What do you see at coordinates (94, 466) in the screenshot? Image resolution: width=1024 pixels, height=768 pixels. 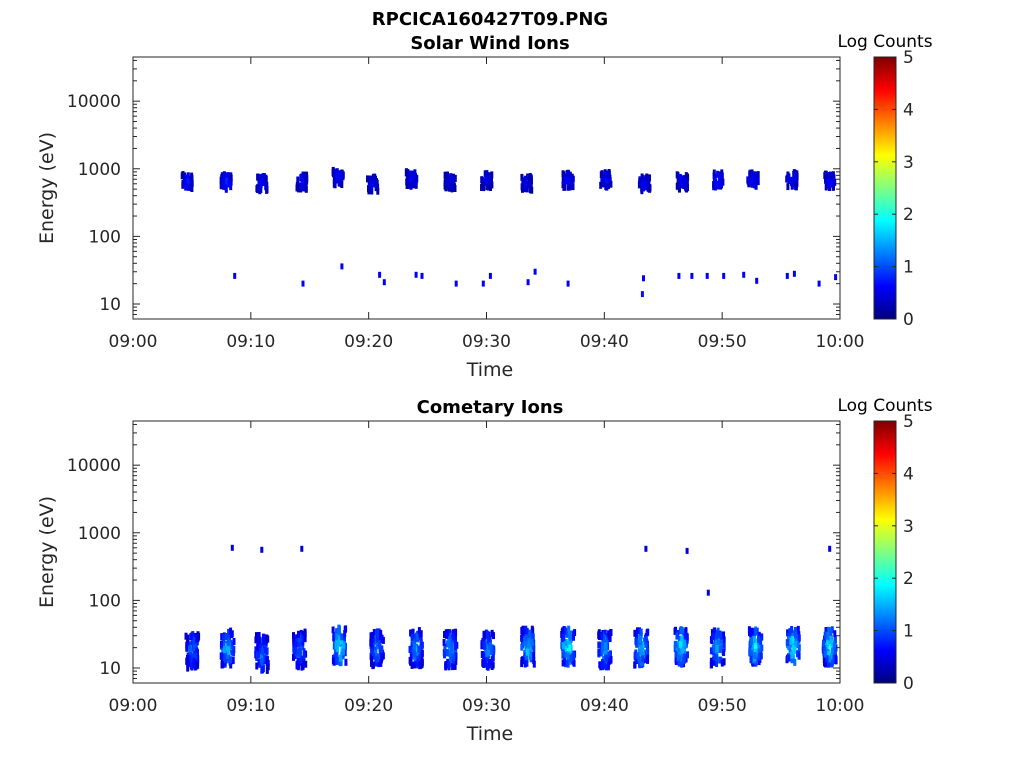 I see `y-tick-label: 10000` at bounding box center [94, 466].